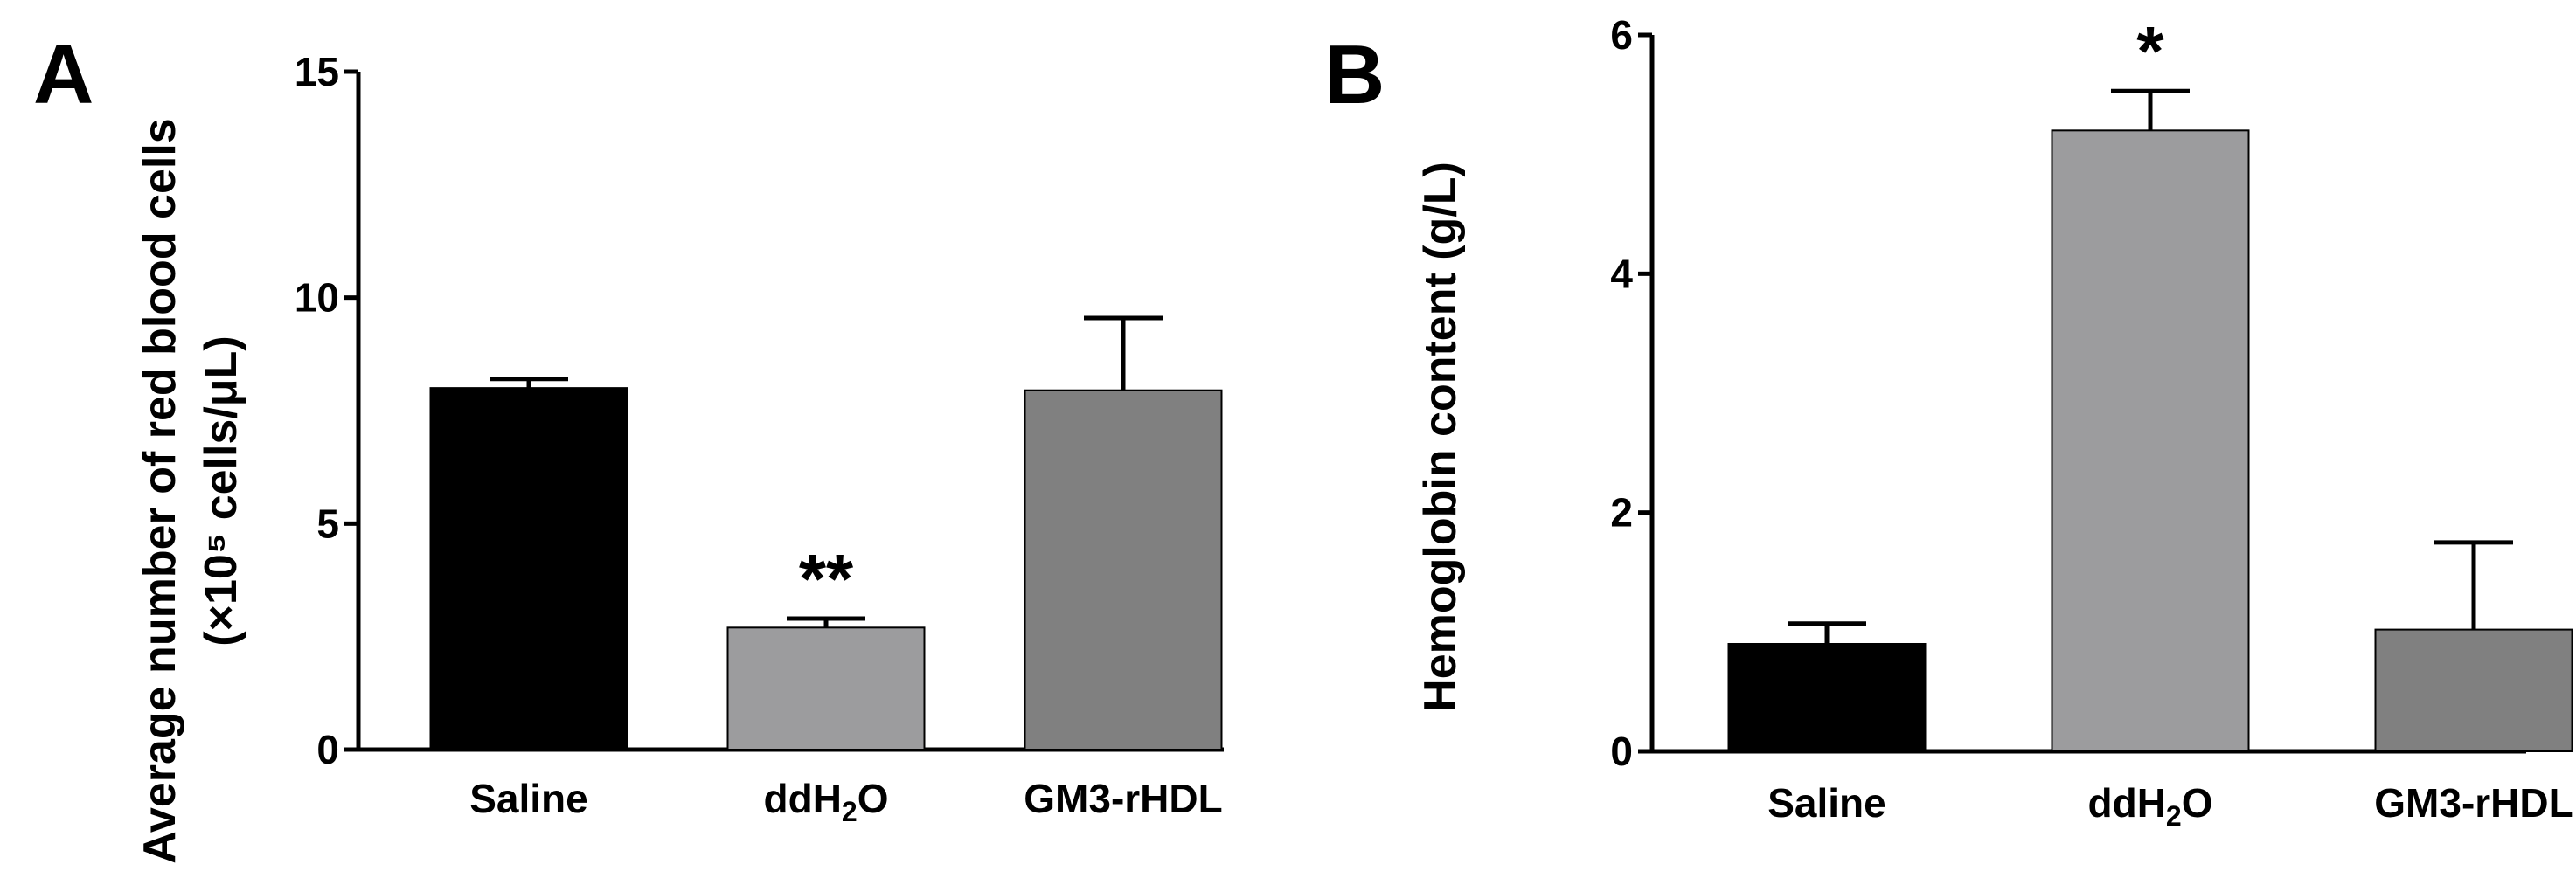 The width and height of the screenshot is (2576, 885). What do you see at coordinates (1440, 437) in the screenshot?
I see `panel-b-ylabel: Hemoglobin content (g/L)` at bounding box center [1440, 437].